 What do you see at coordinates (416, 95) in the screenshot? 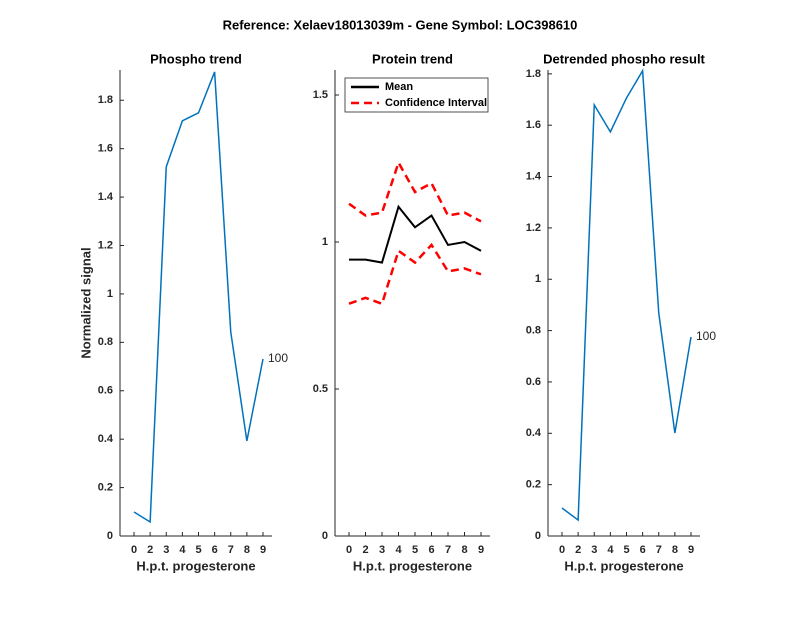
I see `legend-box` at bounding box center [416, 95].